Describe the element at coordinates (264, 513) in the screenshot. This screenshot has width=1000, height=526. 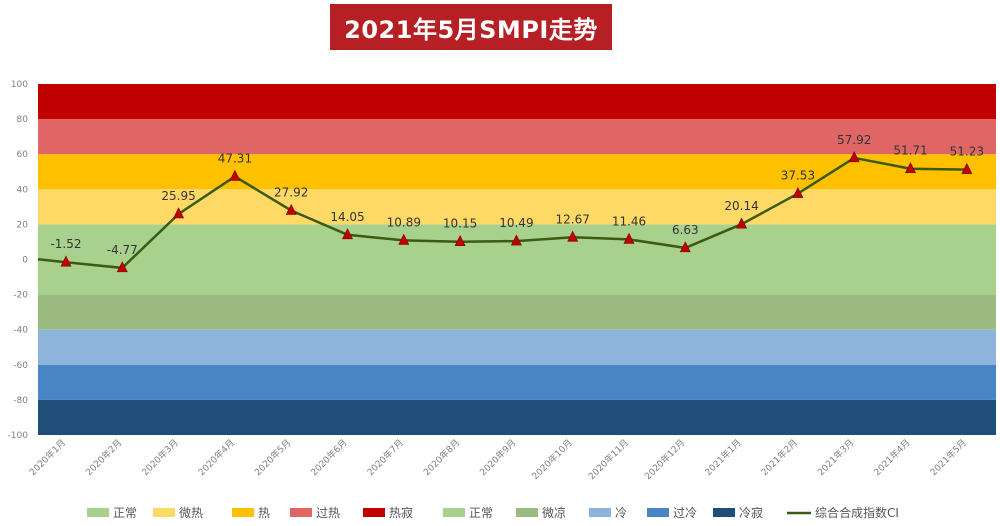
I see `legend-label: 热` at that location.